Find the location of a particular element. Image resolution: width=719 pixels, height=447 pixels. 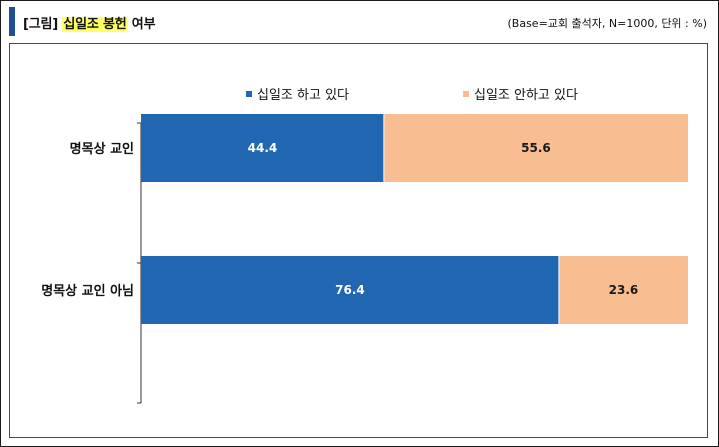

legend-label-2: 십일조 안하고 있다 is located at coordinates (526, 95).